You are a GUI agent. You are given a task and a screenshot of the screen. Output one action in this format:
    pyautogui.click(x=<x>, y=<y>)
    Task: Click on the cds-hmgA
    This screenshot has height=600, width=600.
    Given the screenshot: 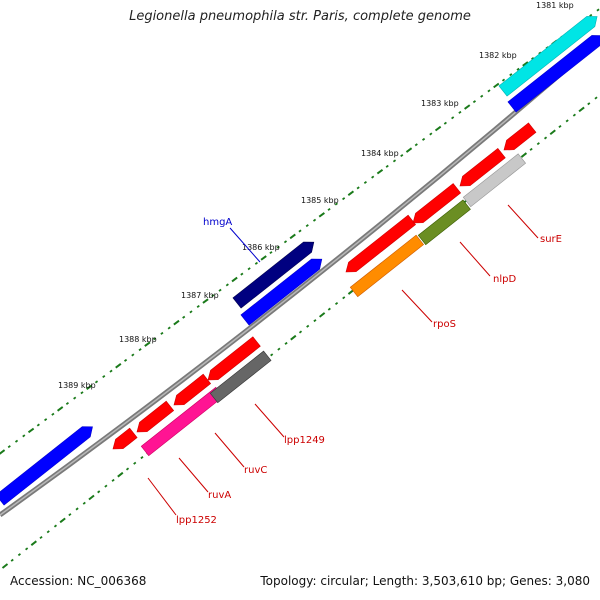 What is the action you would take?
    pyautogui.click(x=273, y=275)
    